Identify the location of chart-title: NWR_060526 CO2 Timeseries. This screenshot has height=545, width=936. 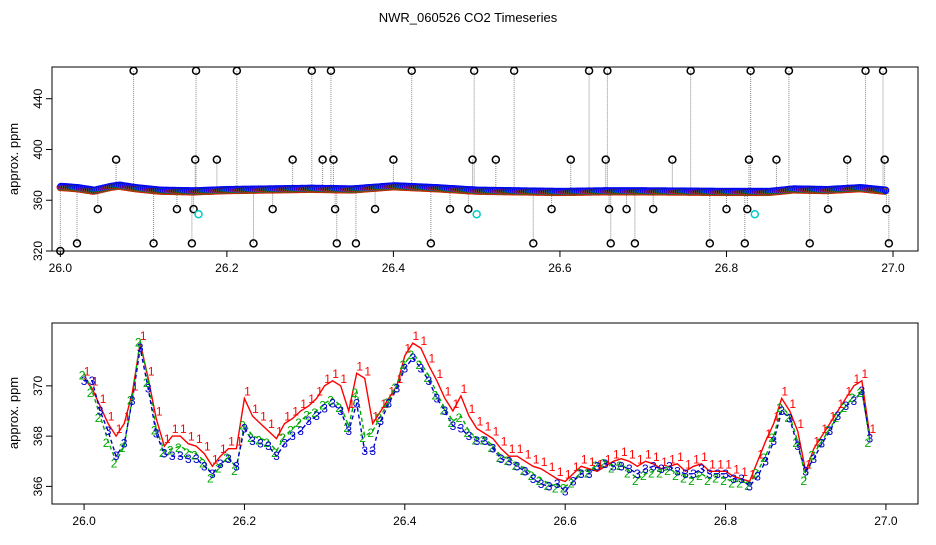
(468, 17).